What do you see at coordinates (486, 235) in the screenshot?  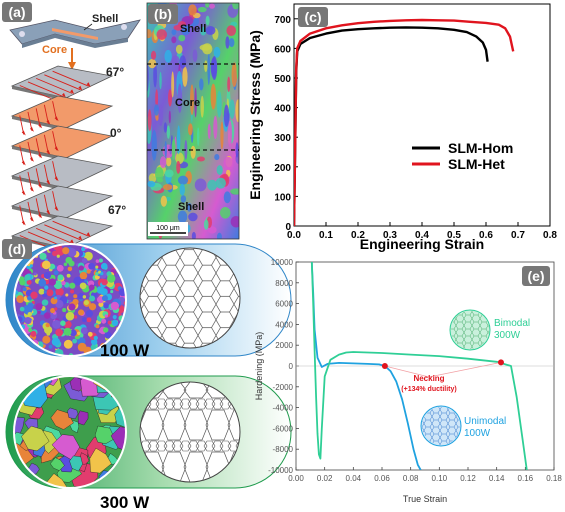 I see `x-tick-label: 0.6` at bounding box center [486, 235].